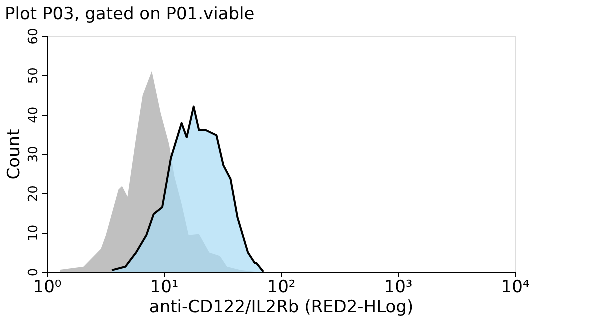 The image size is (600, 320). I want to click on x-tick-label: 10⁴, so click(515, 288).